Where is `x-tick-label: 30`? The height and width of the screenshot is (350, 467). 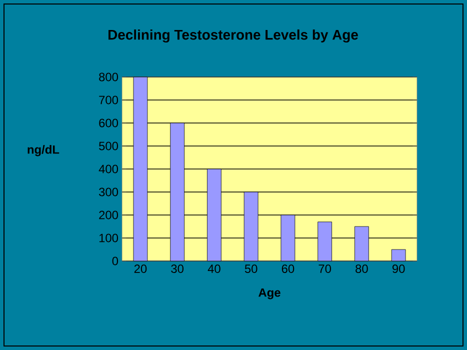
x-tick-label: 30 is located at coordinates (177, 268).